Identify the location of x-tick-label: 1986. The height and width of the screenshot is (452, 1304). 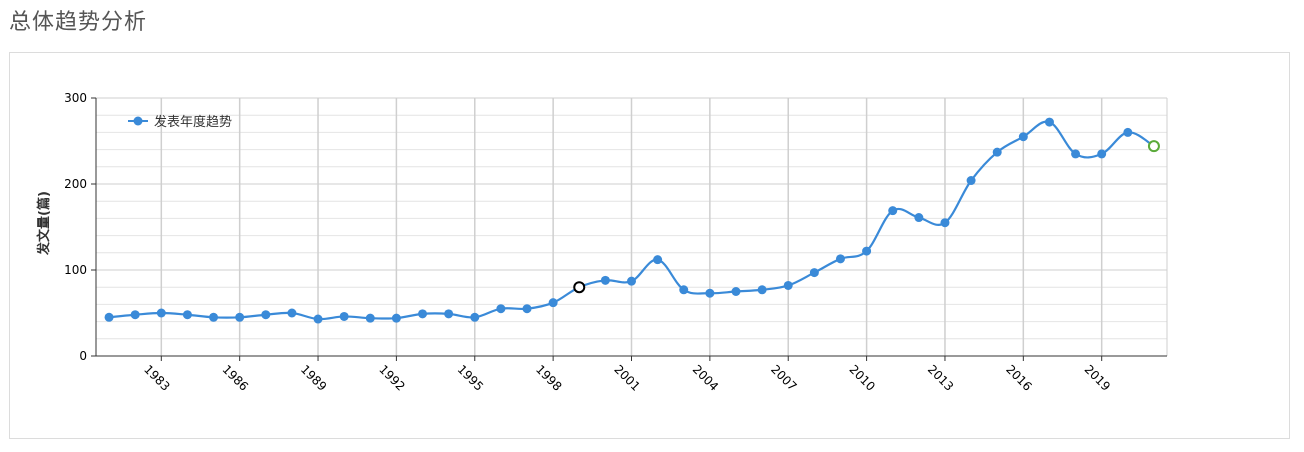
(235, 377).